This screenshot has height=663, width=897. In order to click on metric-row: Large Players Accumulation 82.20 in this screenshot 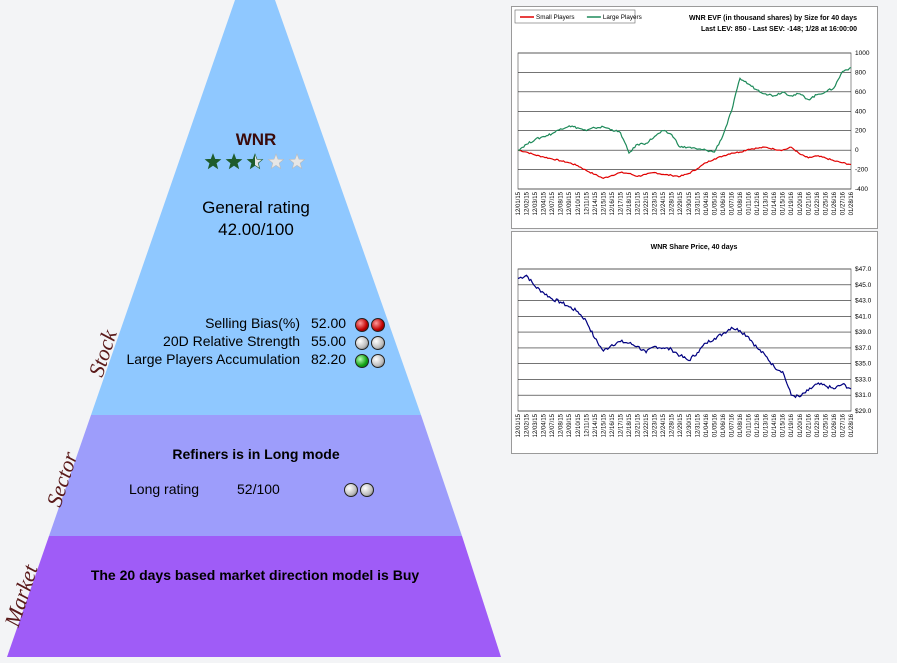, I will do `click(250, 360)`.